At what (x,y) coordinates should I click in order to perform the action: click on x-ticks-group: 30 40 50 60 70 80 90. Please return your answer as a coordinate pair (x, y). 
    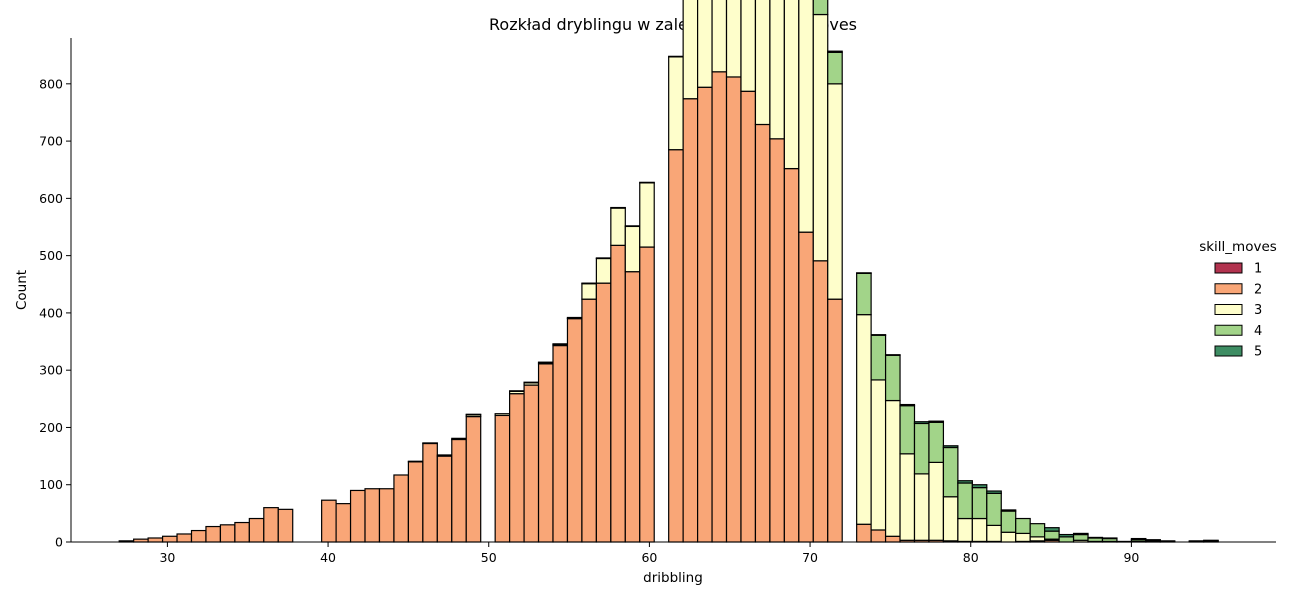
    Looking at the image, I should click on (649, 553).